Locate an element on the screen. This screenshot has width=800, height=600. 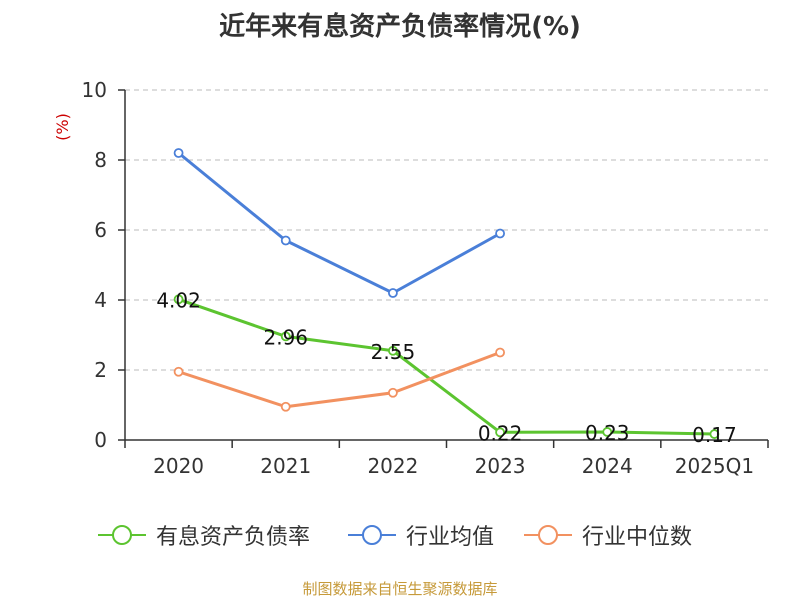
data-label: 0.22 is located at coordinates (500, 433).